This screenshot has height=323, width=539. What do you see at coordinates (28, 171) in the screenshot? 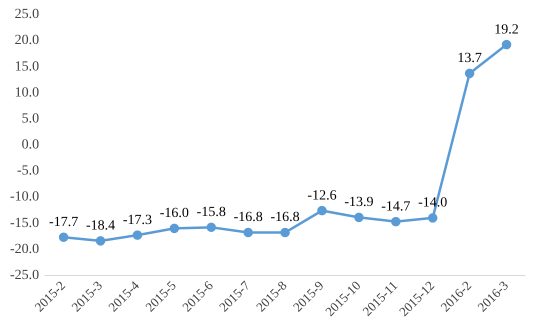
I see `y-tick-label: -5.0` at bounding box center [28, 171].